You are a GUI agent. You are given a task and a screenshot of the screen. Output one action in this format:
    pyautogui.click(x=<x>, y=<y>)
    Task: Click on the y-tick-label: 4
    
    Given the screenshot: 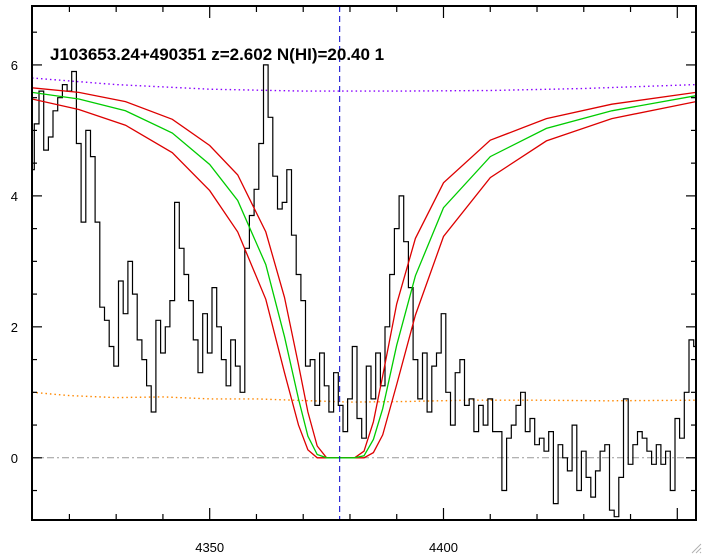 What is the action you would take?
    pyautogui.click(x=14, y=196)
    